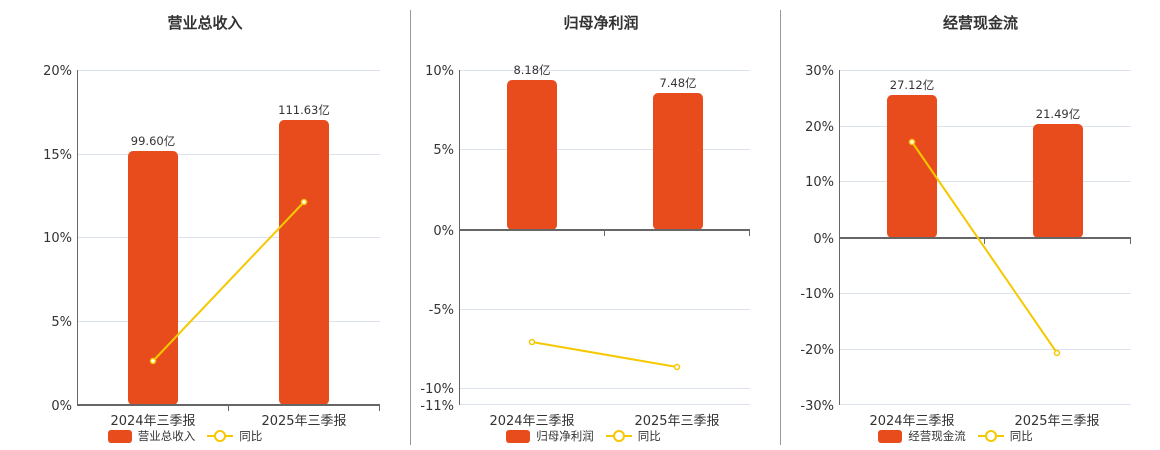 The image size is (1160, 450). Describe the element at coordinates (817, 350) in the screenshot. I see `y-tick: -20%` at that location.